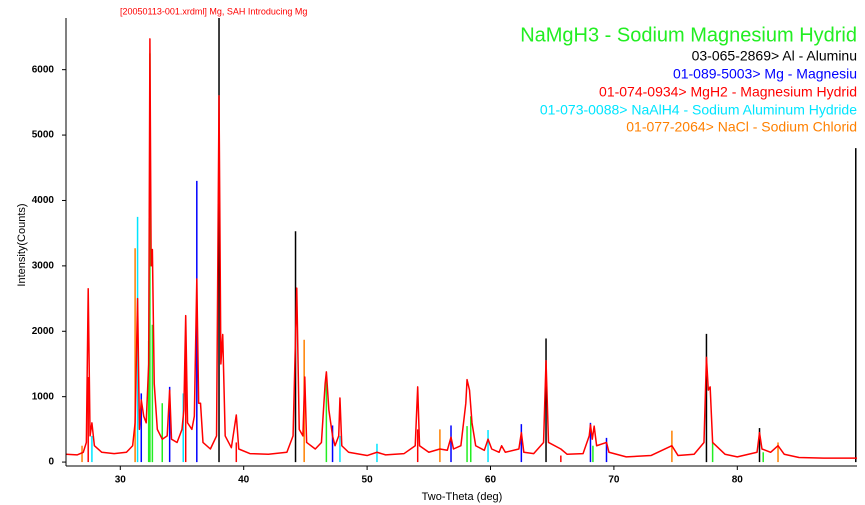  Describe the element at coordinates (462, 497) in the screenshot. I see `x-axis-label: Two-Theta (deg)` at that location.